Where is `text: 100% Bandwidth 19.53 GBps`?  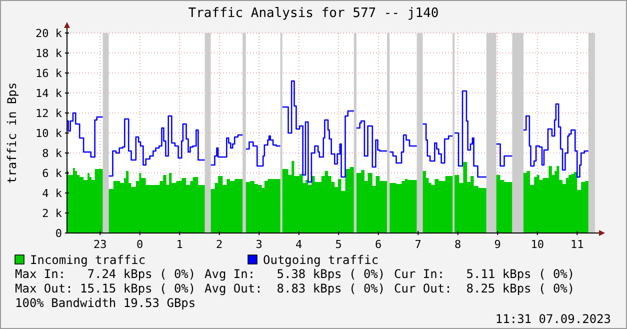 text: 100% Bandwidth 19.53 GBps is located at coordinates (105, 303).